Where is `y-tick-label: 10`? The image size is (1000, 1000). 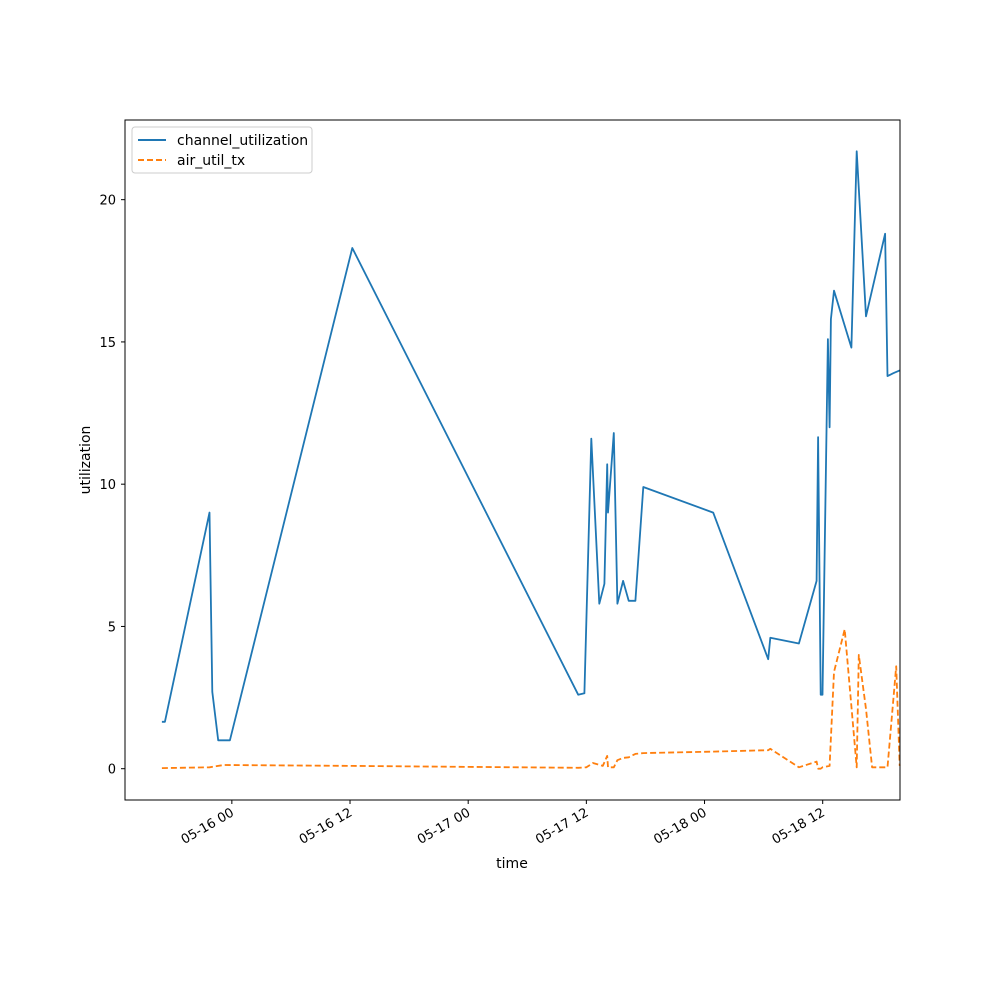
y-tick-label: 10 is located at coordinates (107, 485).